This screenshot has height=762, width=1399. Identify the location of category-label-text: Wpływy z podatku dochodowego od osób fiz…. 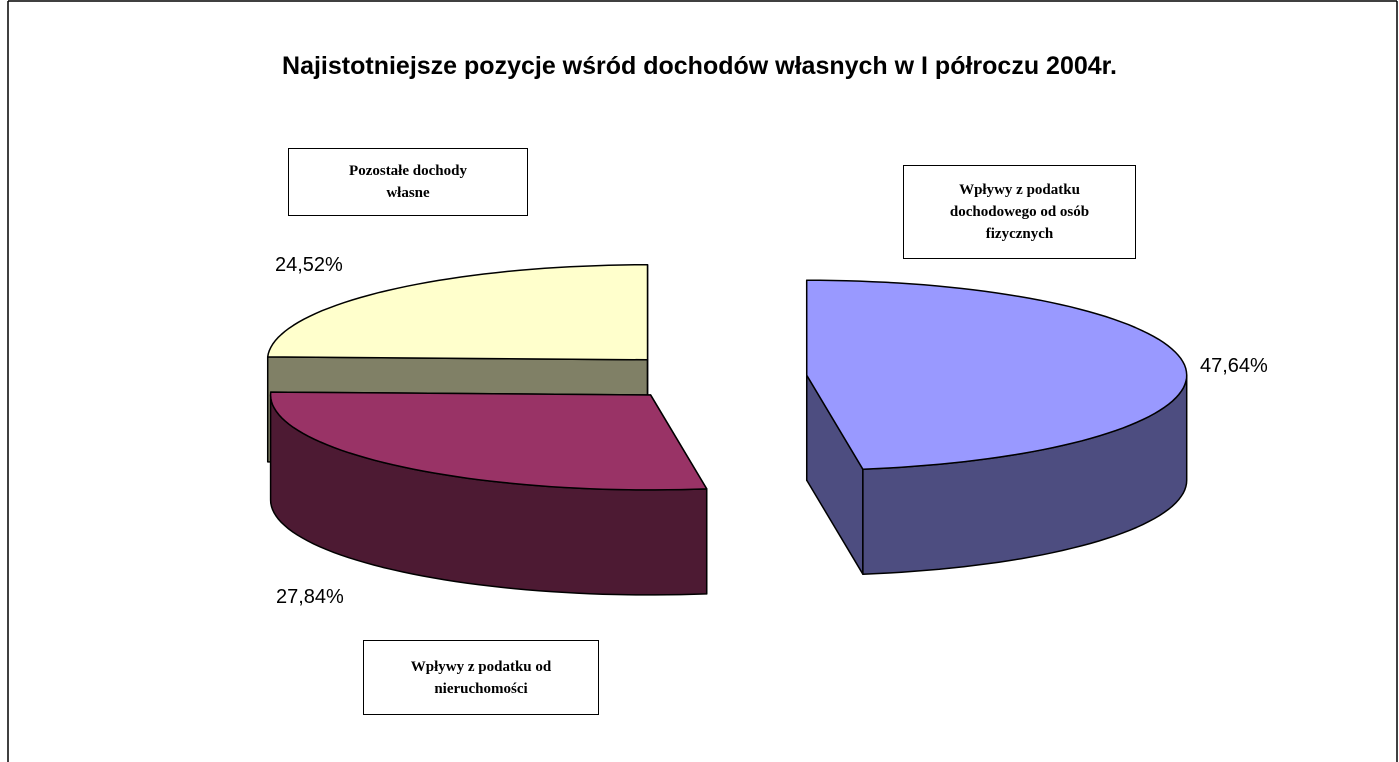
(1019, 212).